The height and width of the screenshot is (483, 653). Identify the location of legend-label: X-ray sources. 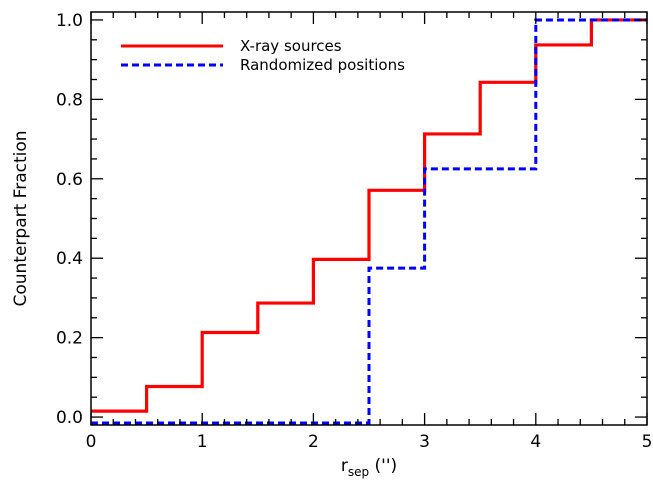
(291, 46).